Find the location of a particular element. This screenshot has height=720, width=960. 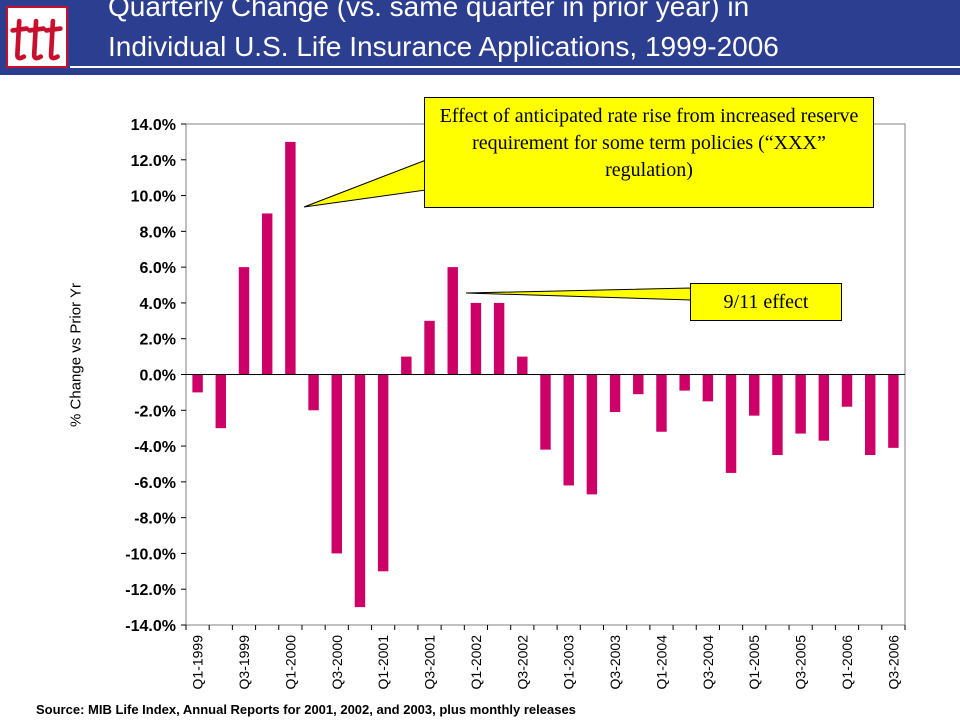

x-tick-label-Q1-2005: Q1-2005 is located at coordinates (754, 662).